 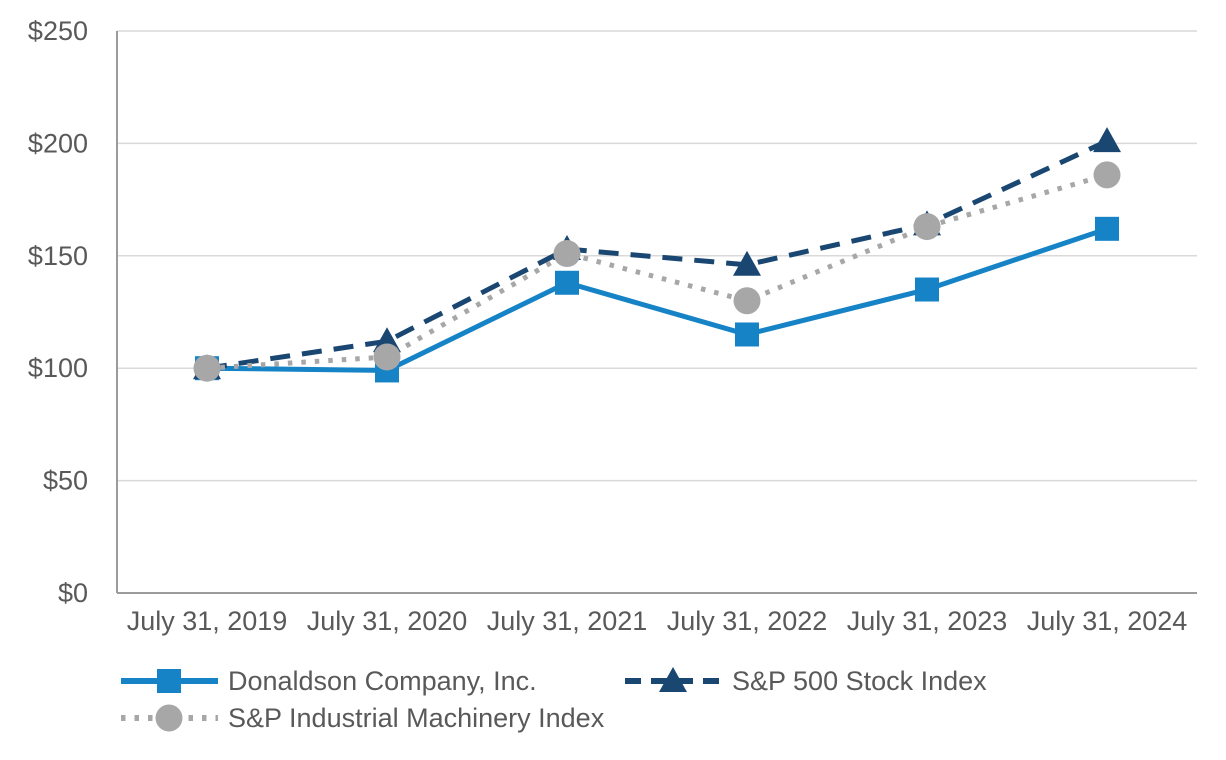 What do you see at coordinates (567, 254) in the screenshot?
I see `series-2-point-2-circle-marker` at bounding box center [567, 254].